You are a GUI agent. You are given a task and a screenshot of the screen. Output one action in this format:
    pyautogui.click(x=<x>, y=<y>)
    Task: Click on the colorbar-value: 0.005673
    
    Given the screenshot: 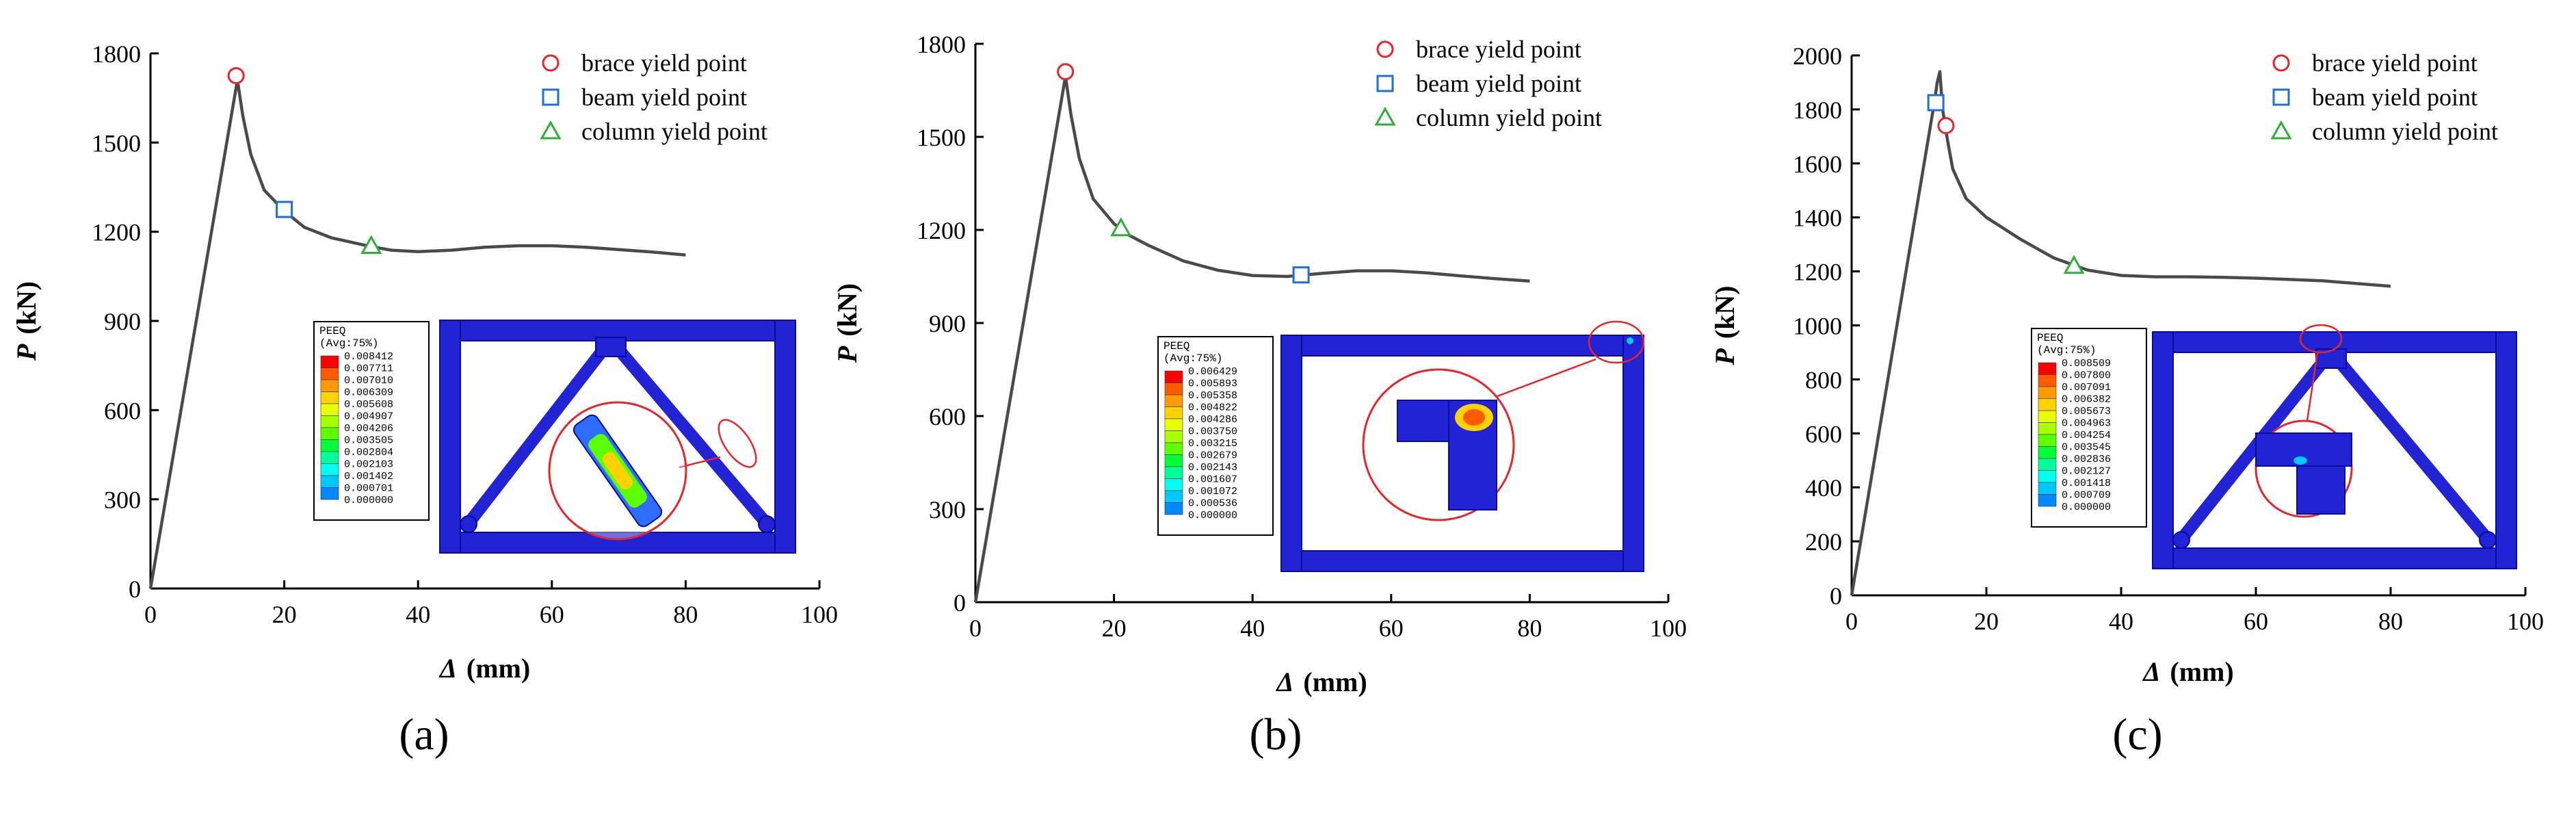 What is the action you would take?
    pyautogui.click(x=2086, y=411)
    